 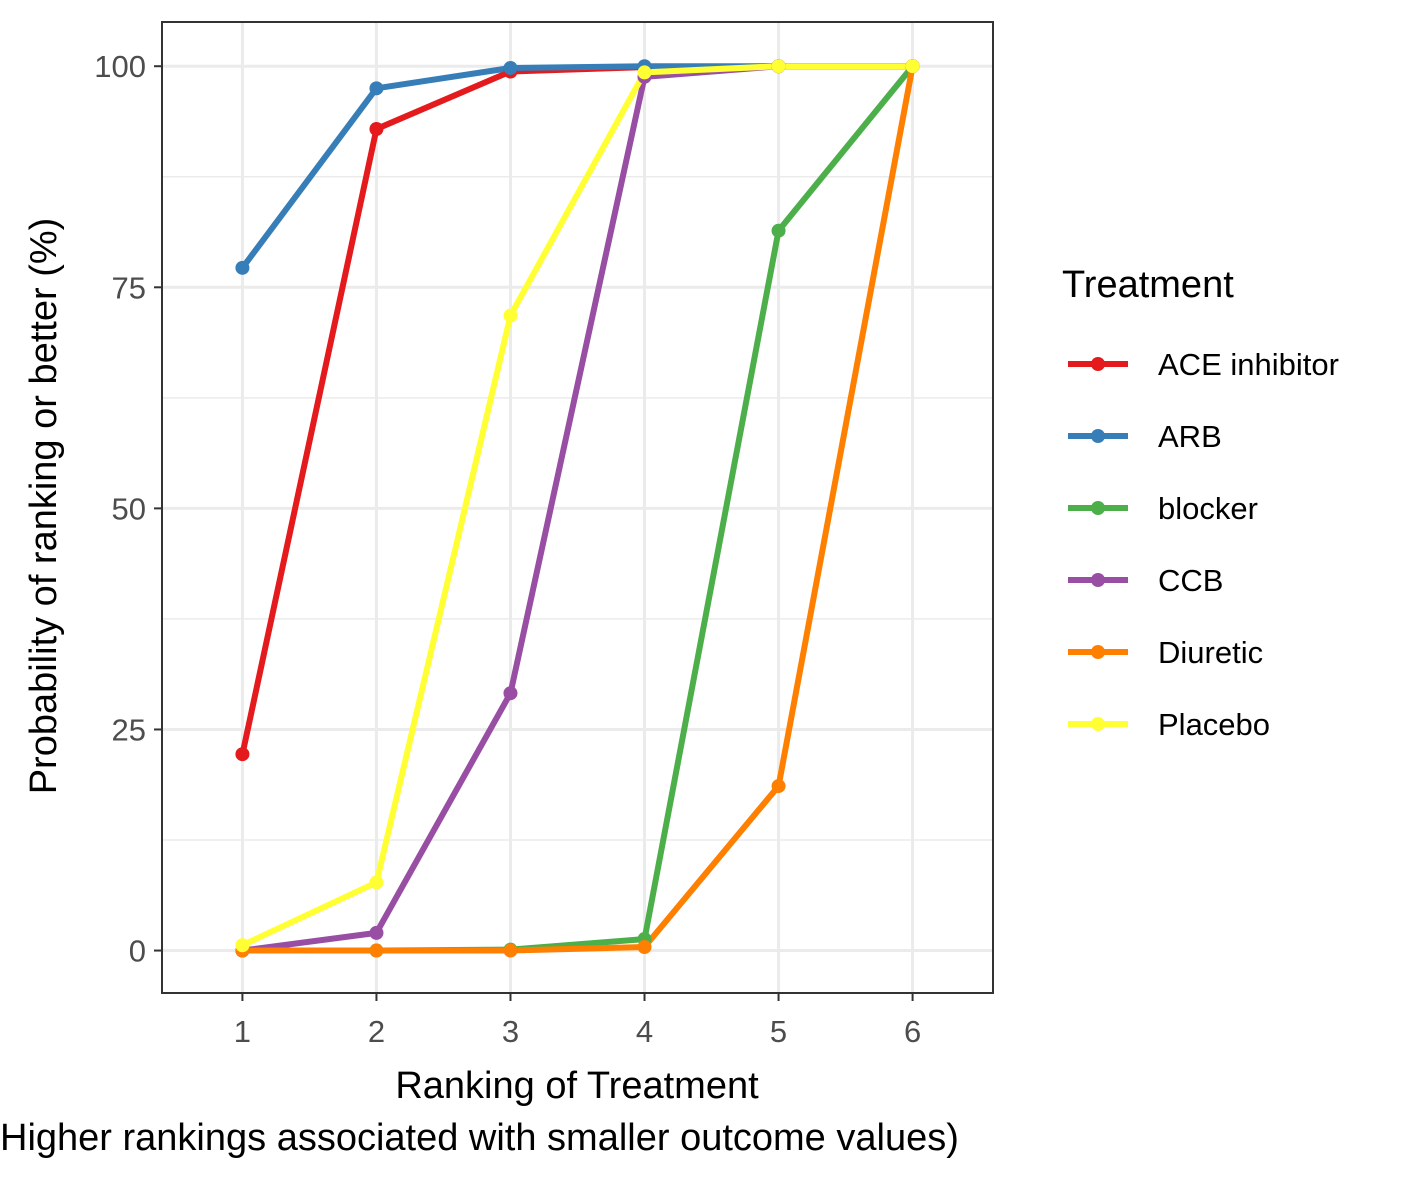 What do you see at coordinates (44, 506) in the screenshot?
I see `y-axis-title: Probability of ranking or better (%)` at bounding box center [44, 506].